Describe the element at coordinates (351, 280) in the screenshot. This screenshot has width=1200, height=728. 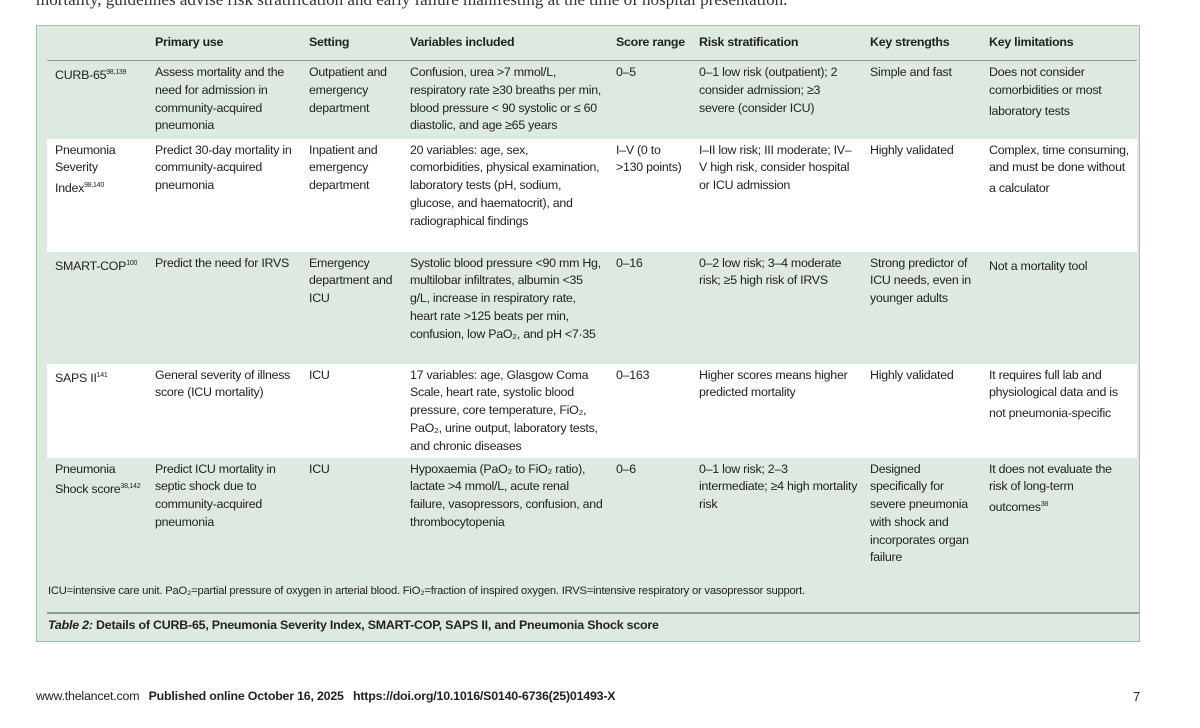
I see `cell-text: Emergency department and ICU` at that location.